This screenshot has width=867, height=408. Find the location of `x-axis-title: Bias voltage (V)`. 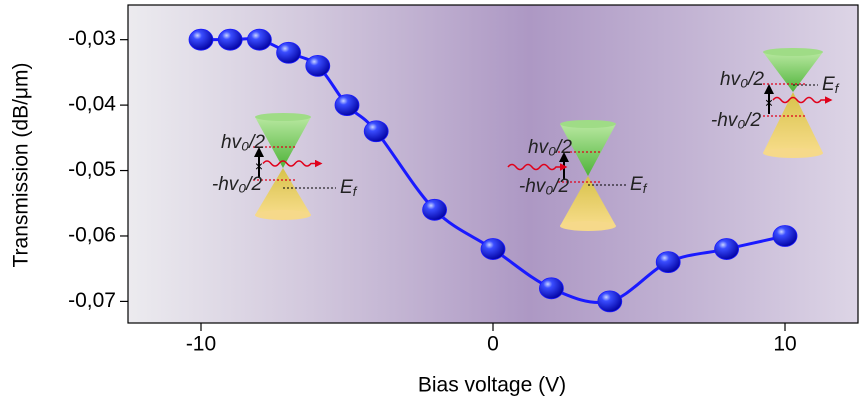

x-axis-title: Bias voltage (V) is located at coordinates (492, 385).